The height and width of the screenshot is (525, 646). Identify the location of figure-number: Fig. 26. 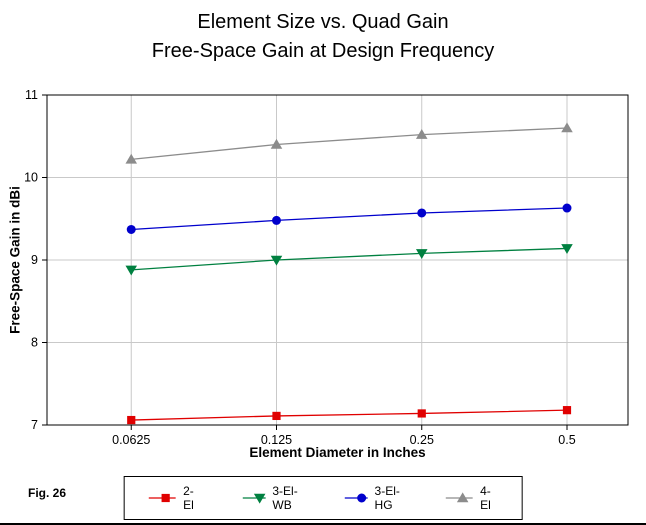
(47, 493).